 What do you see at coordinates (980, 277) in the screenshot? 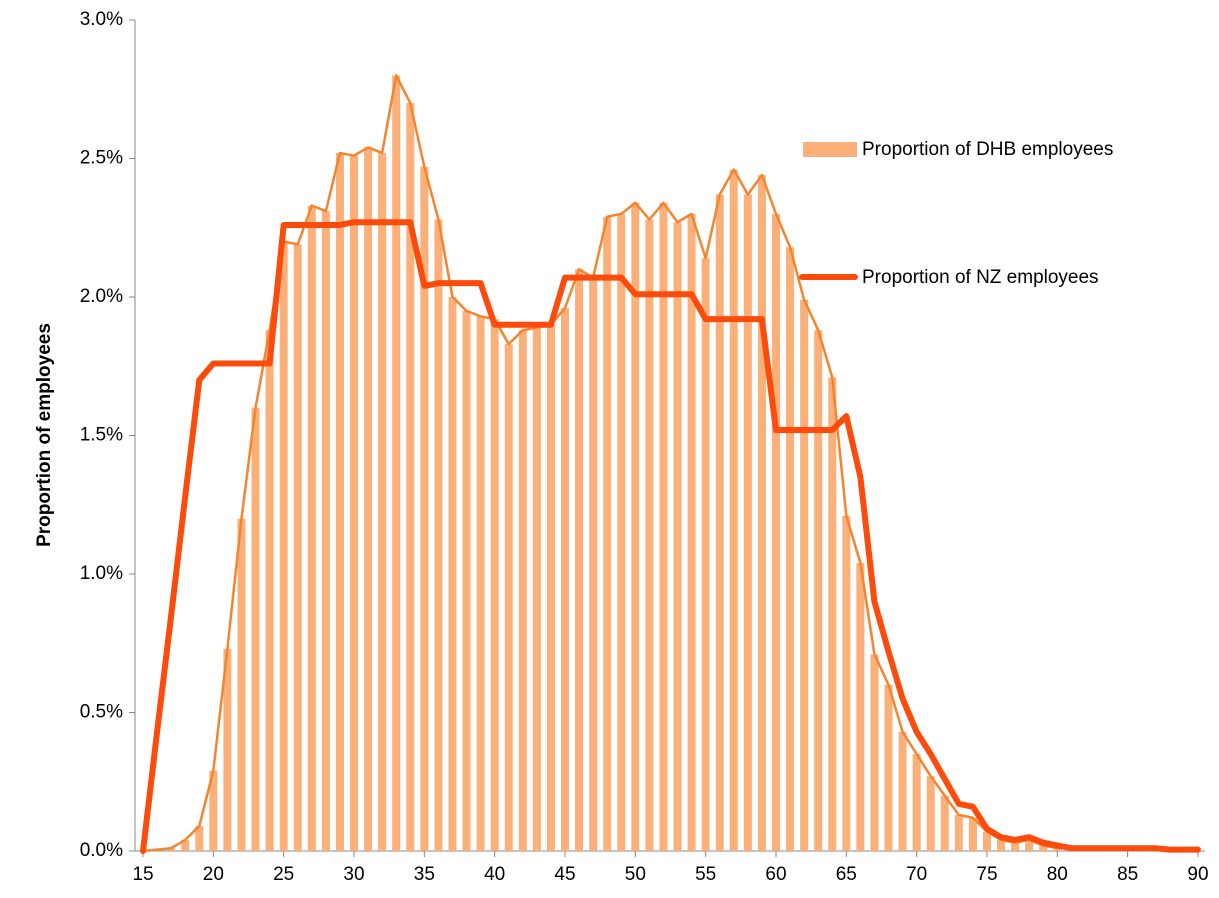
I see `legend-label: Proportion of NZ employees` at bounding box center [980, 277].